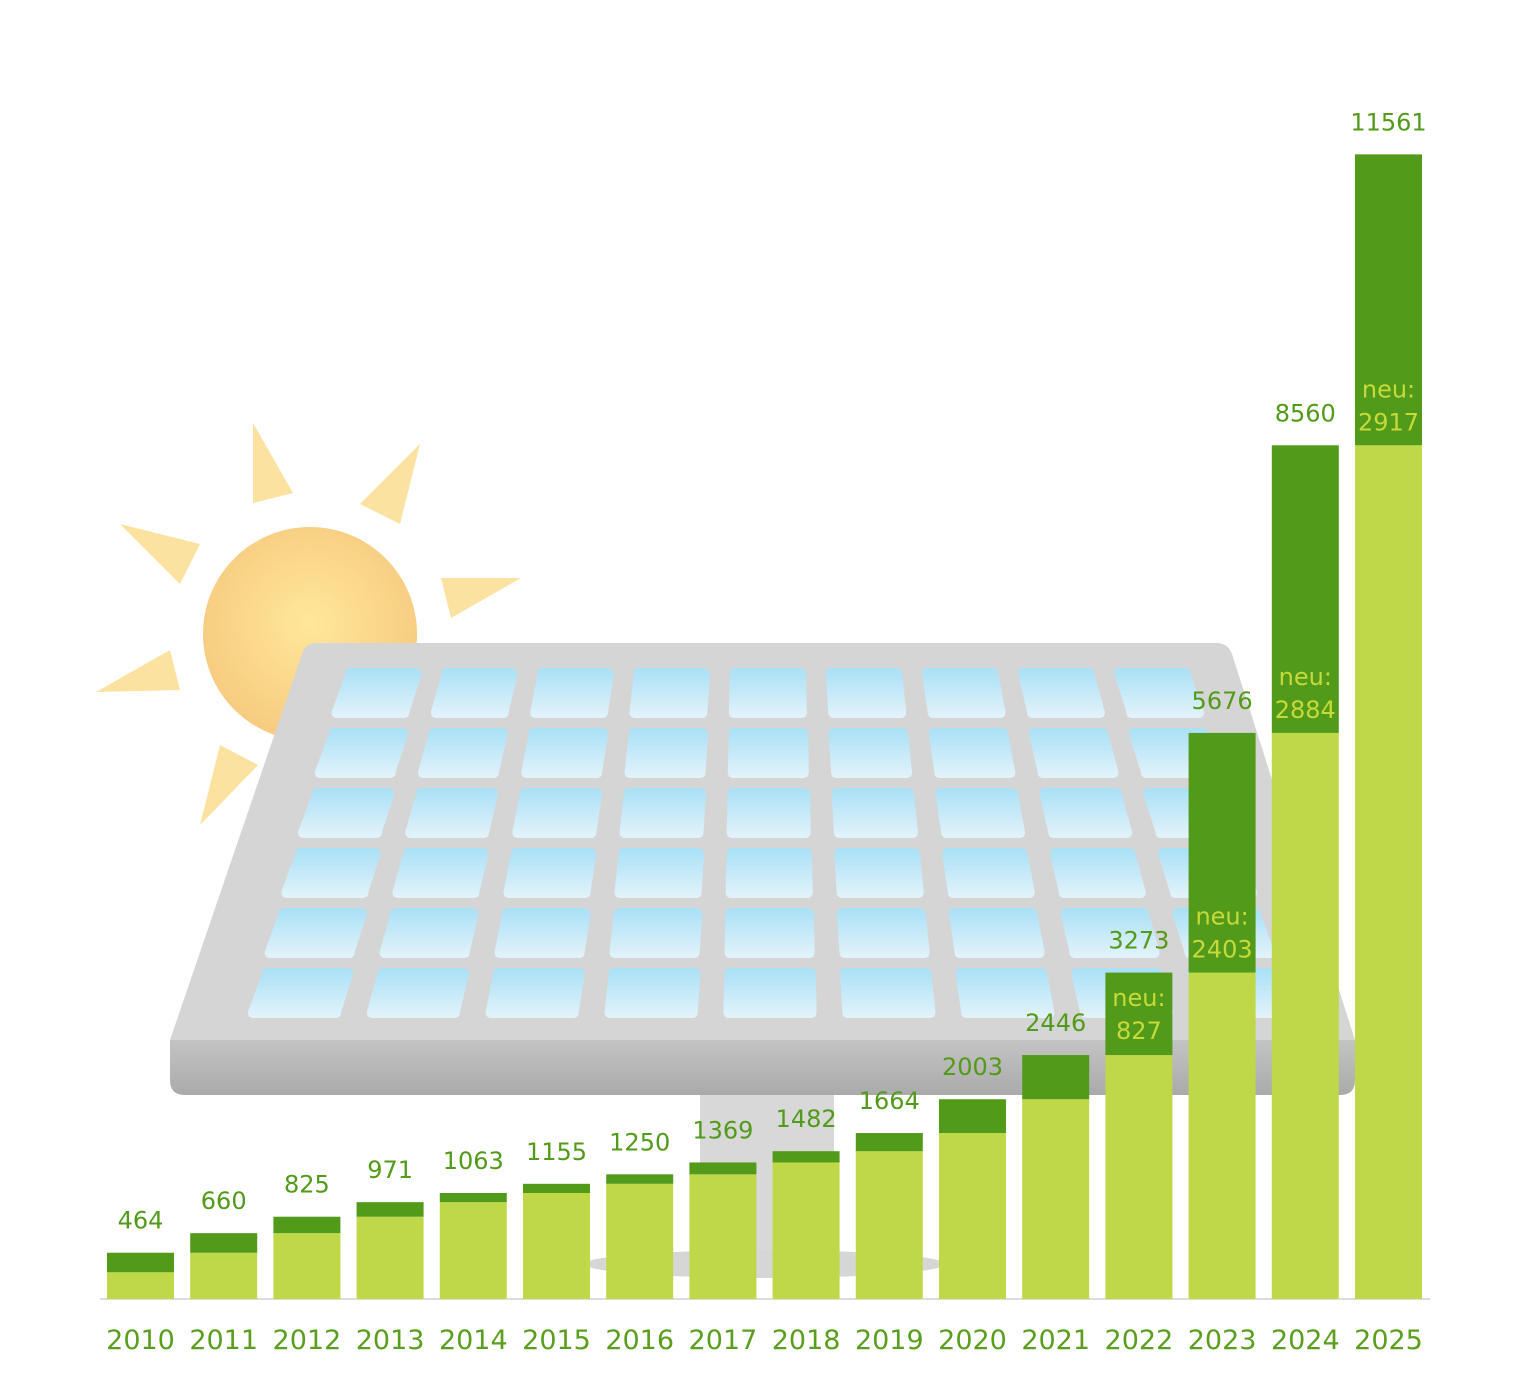 The width and height of the screenshot is (1514, 1400). I want to click on bar-added-2025, so click(1388, 300).